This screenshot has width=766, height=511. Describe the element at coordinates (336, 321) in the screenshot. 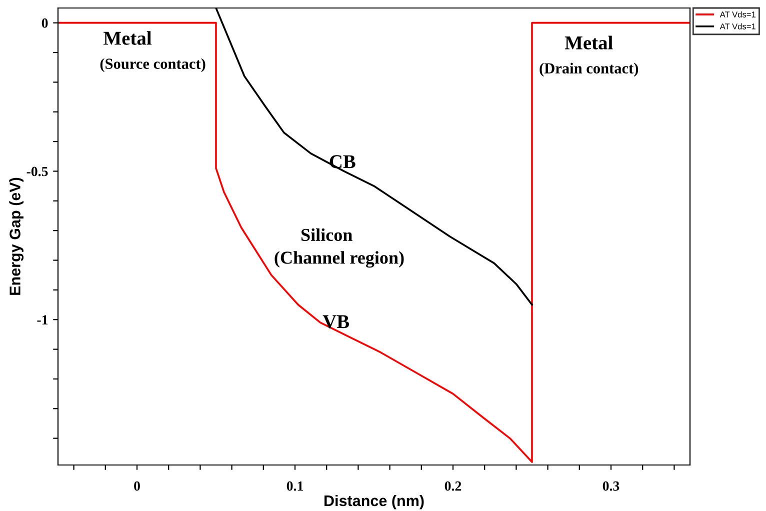

I see `annotation: VB` at that location.